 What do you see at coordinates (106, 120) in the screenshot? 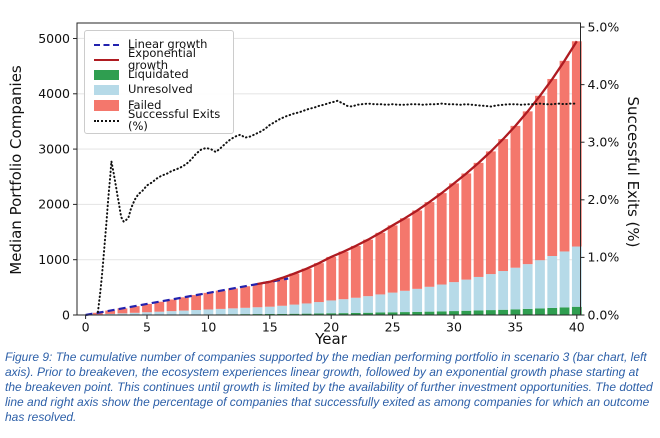
I see `successful-exits-dotted-line-swatch-icon` at bounding box center [106, 120].